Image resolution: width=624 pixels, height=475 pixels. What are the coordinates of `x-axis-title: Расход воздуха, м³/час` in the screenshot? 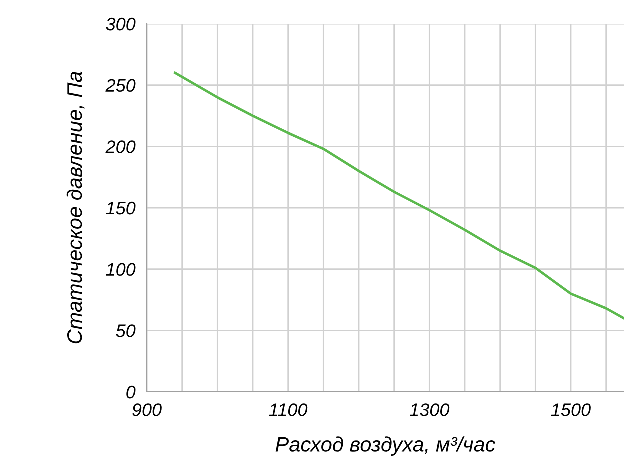 It's located at (386, 446).